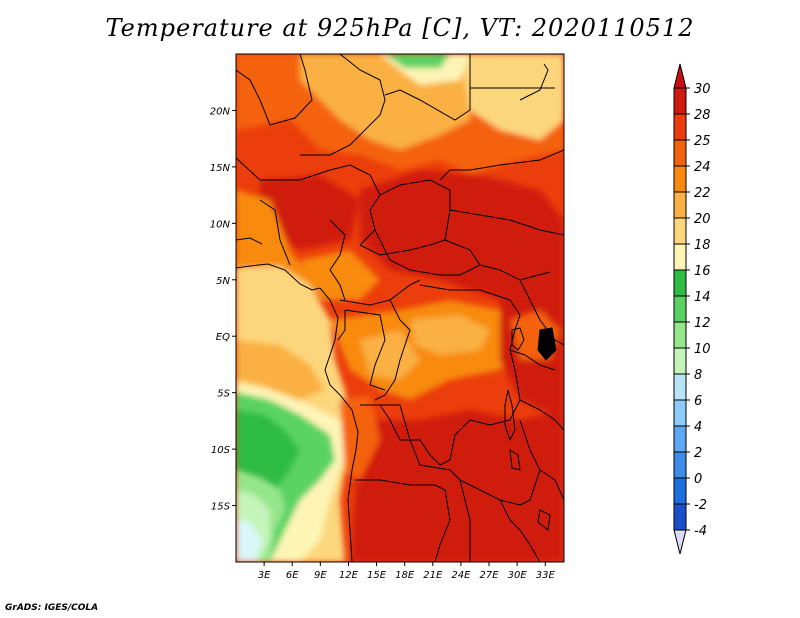  I want to click on colorbar-label: 20, so click(702, 219).